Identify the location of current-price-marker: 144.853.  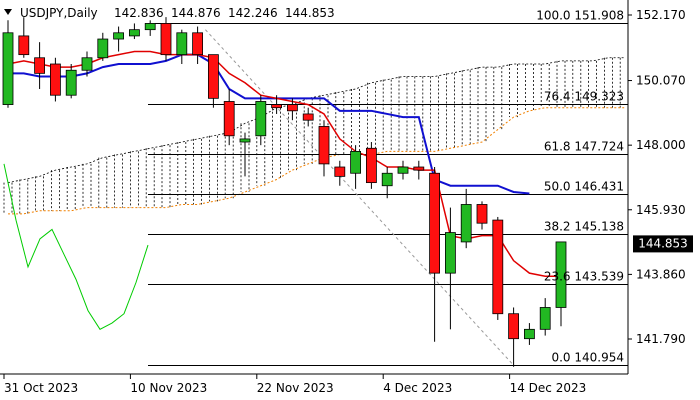
(663, 244).